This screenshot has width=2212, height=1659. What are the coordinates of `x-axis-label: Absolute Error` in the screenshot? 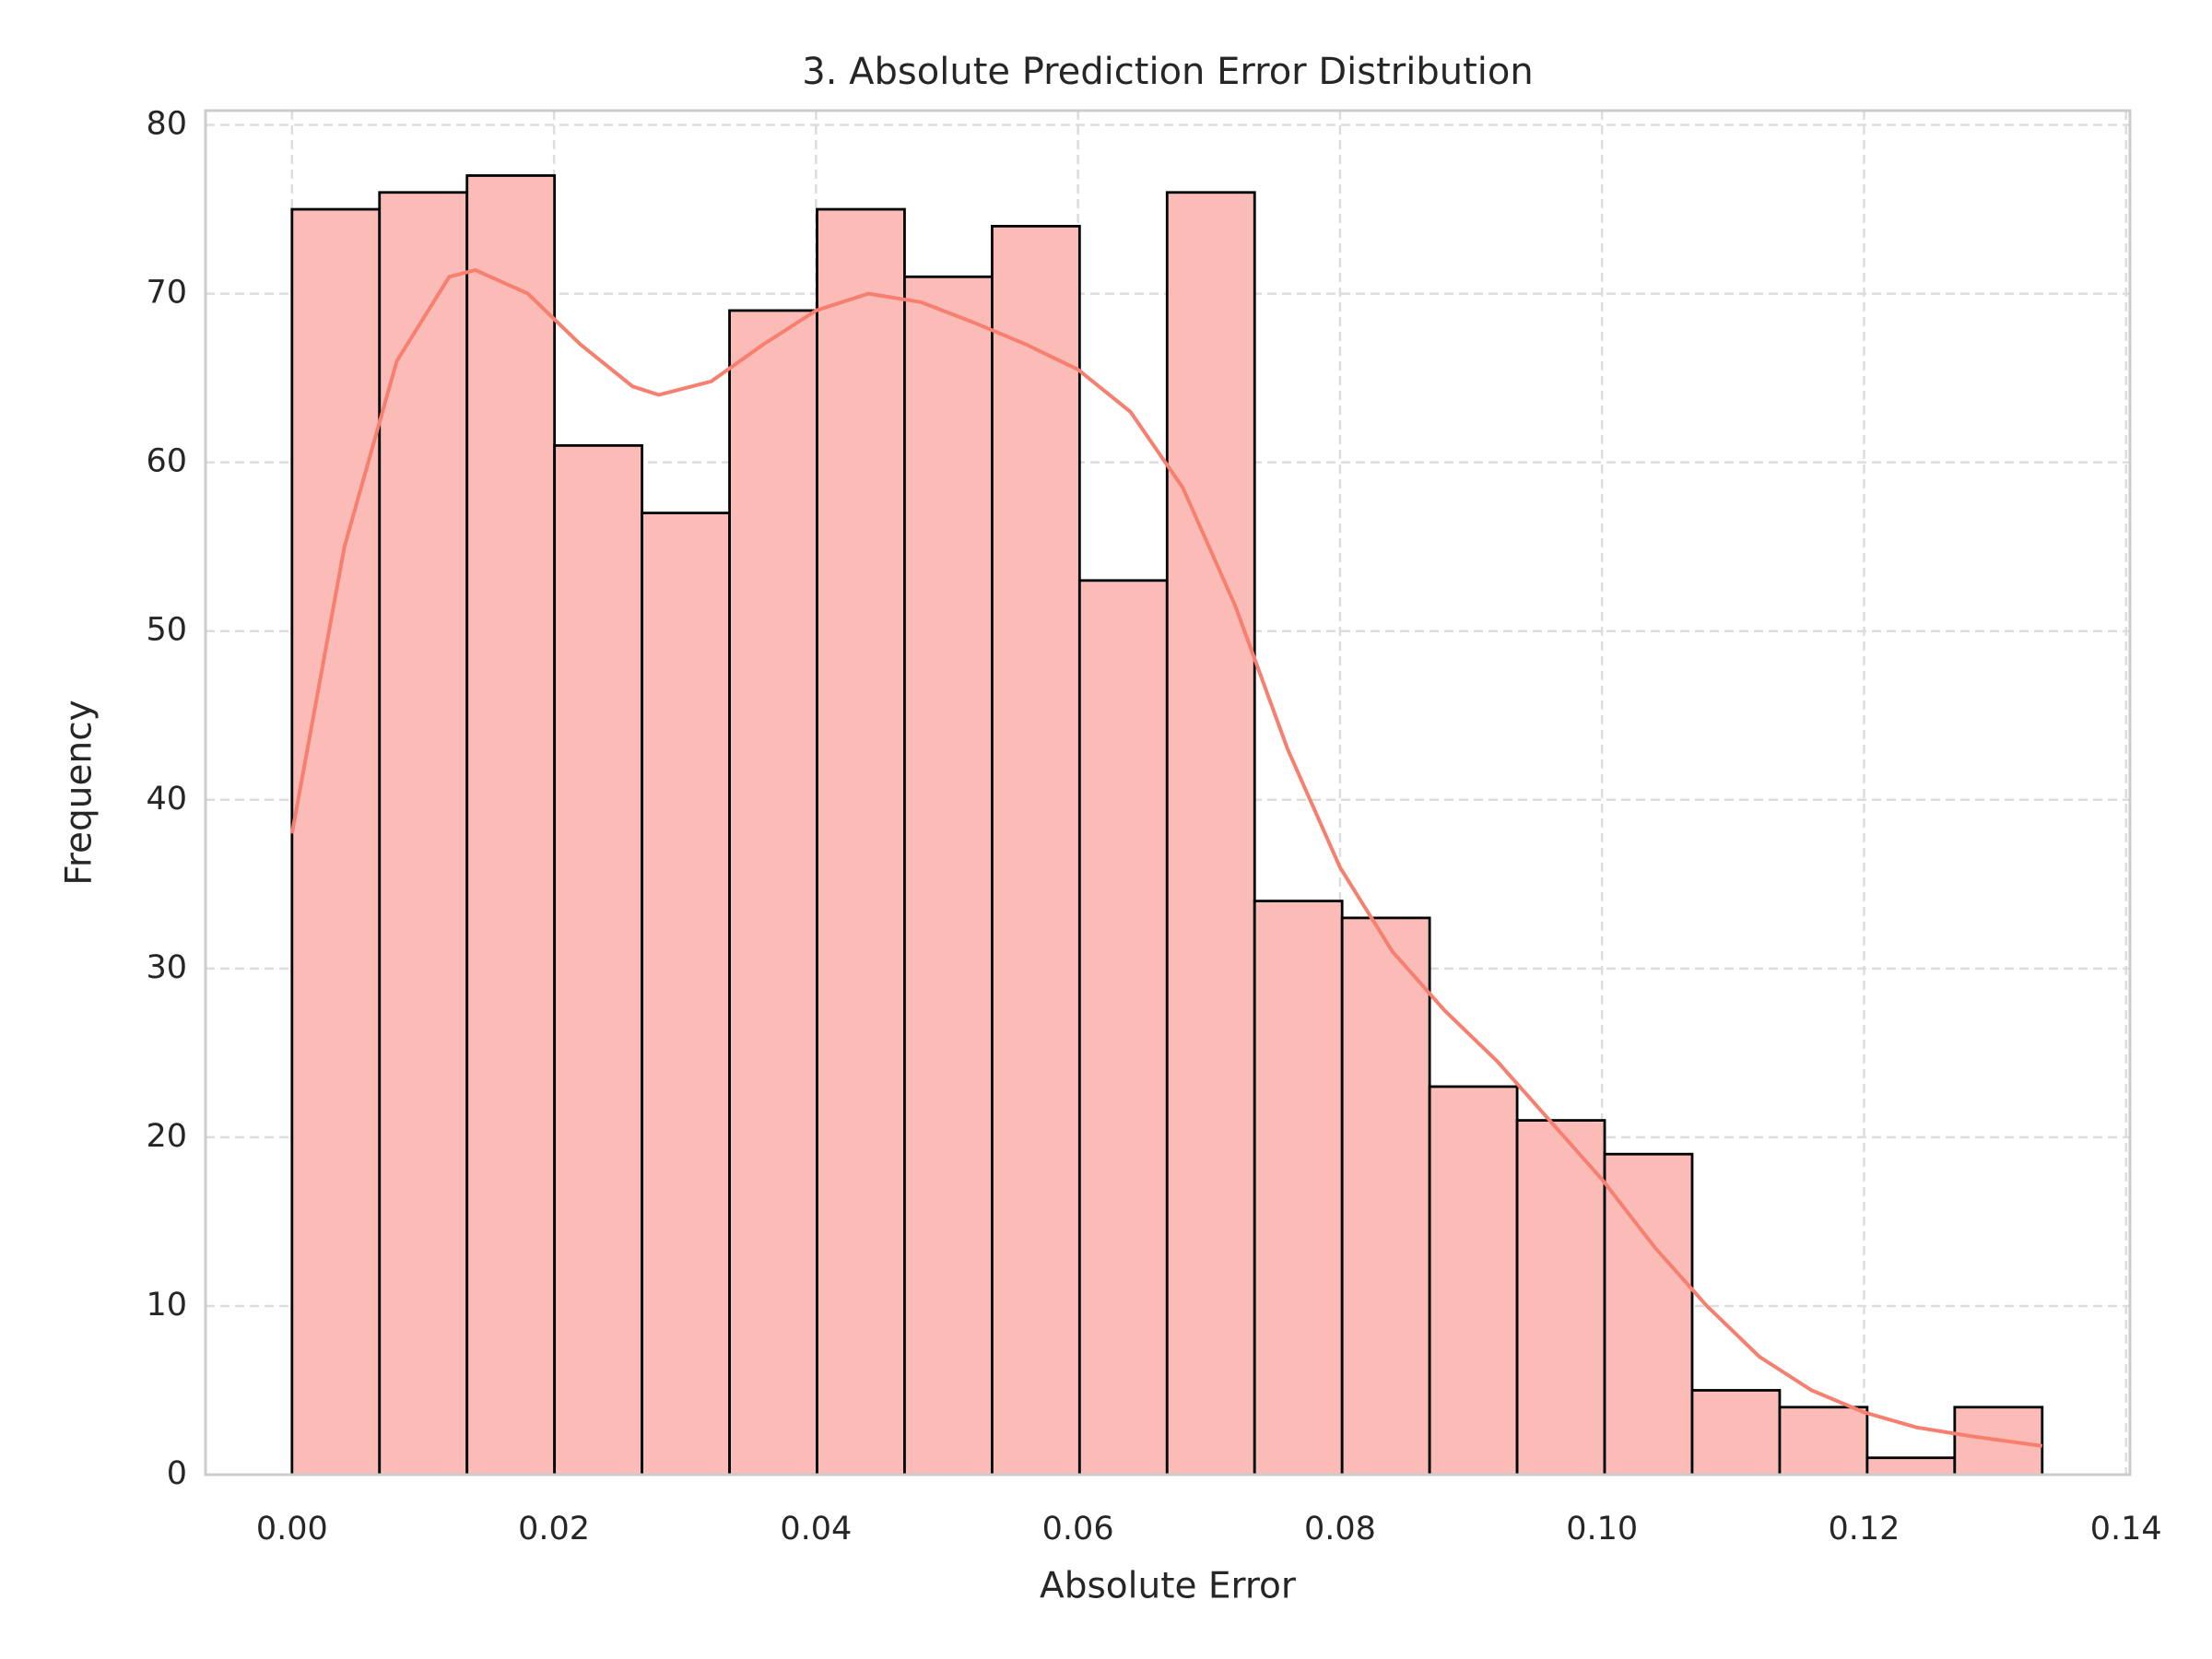 It's located at (1168, 1586).